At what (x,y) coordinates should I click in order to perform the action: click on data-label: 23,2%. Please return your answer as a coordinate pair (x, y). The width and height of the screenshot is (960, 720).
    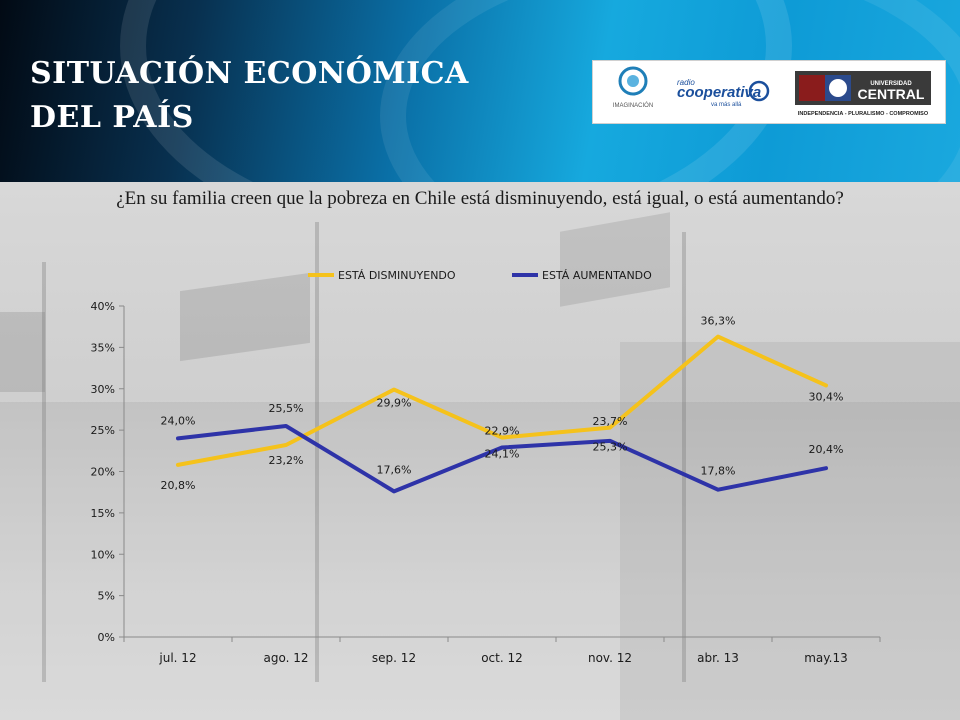
    Looking at the image, I should click on (286, 460).